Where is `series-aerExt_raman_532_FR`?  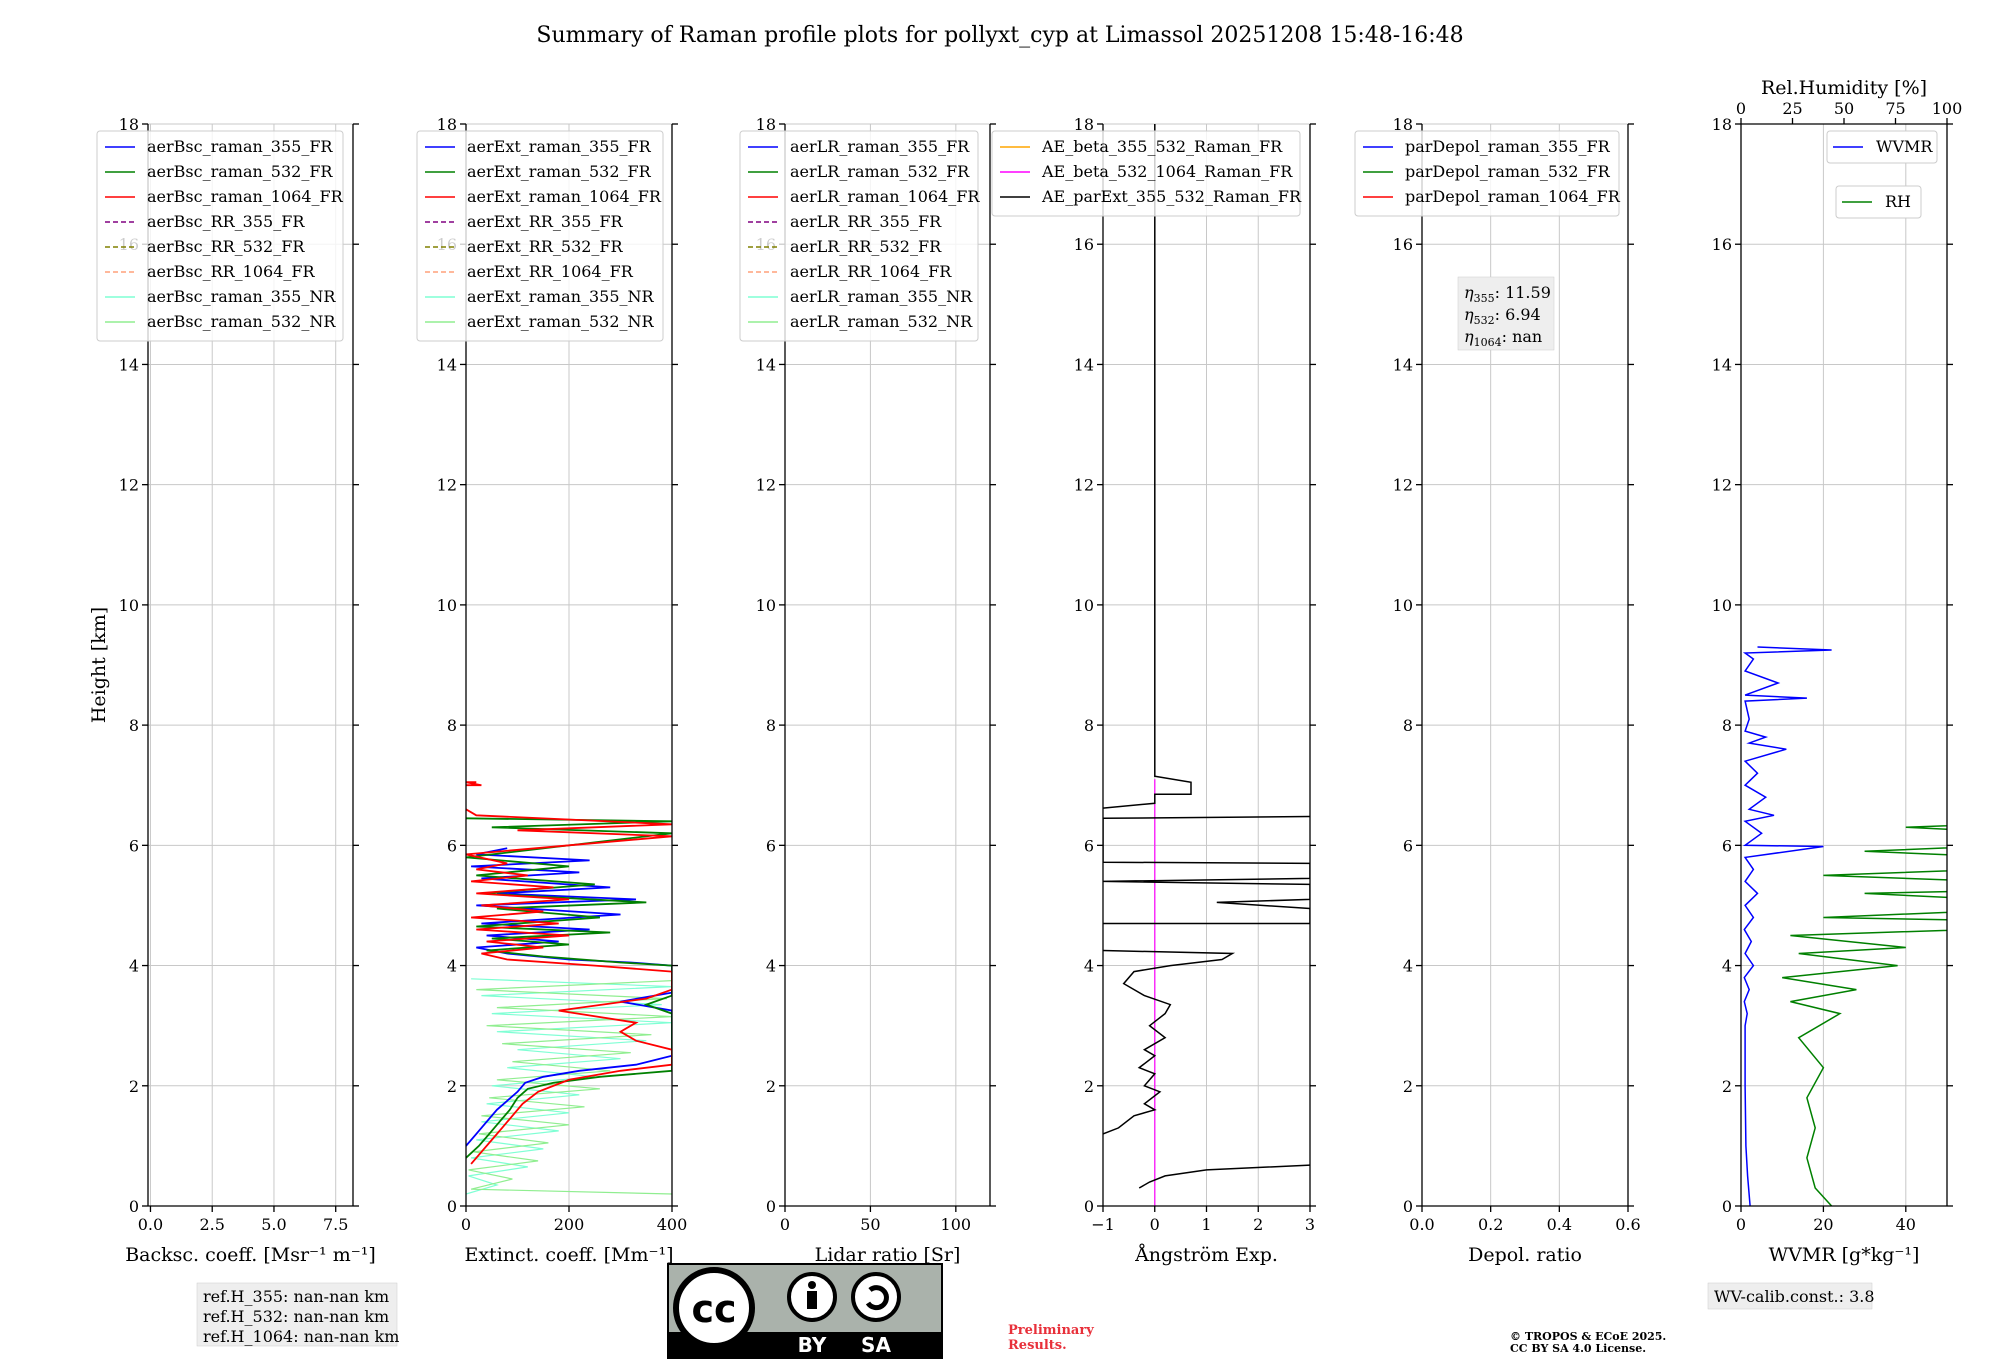 series-aerExt_raman_532_FR is located at coordinates (569, 988).